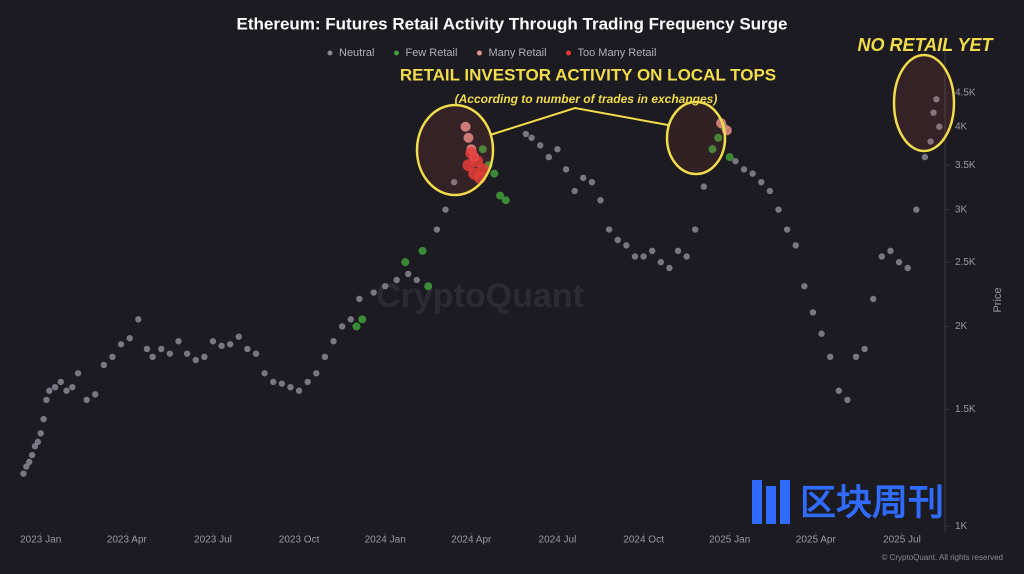  What do you see at coordinates (643, 540) in the screenshot?
I see `x-tick-label: 2024 Oct` at bounding box center [643, 540].